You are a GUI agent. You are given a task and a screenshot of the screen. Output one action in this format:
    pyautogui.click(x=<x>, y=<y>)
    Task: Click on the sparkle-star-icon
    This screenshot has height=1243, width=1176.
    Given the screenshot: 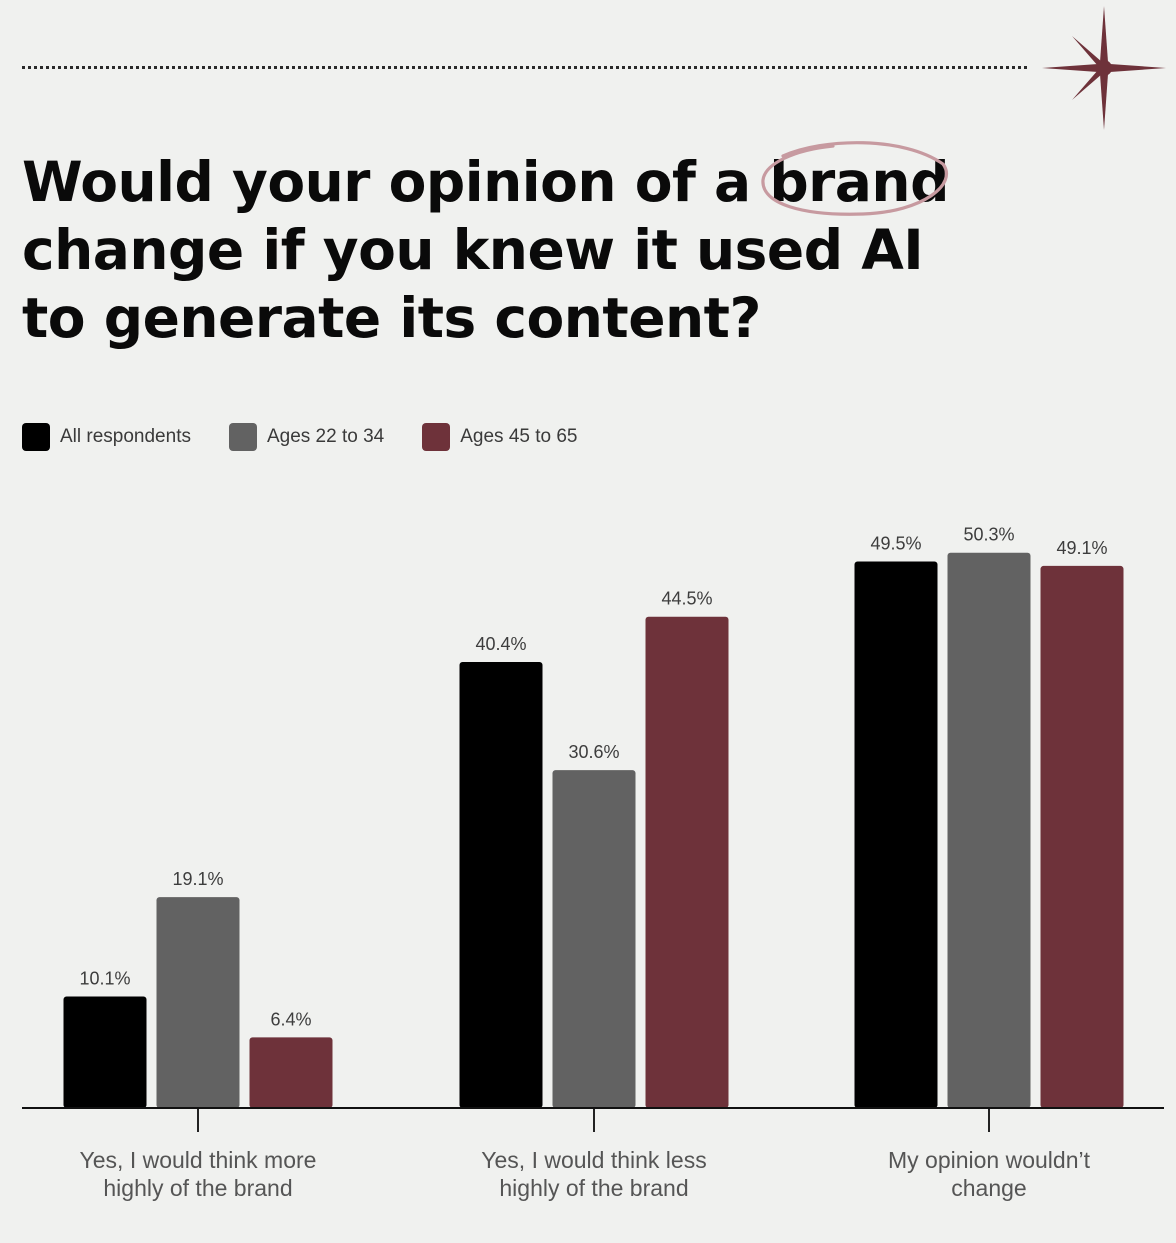 What is the action you would take?
    pyautogui.click(x=1104, y=68)
    